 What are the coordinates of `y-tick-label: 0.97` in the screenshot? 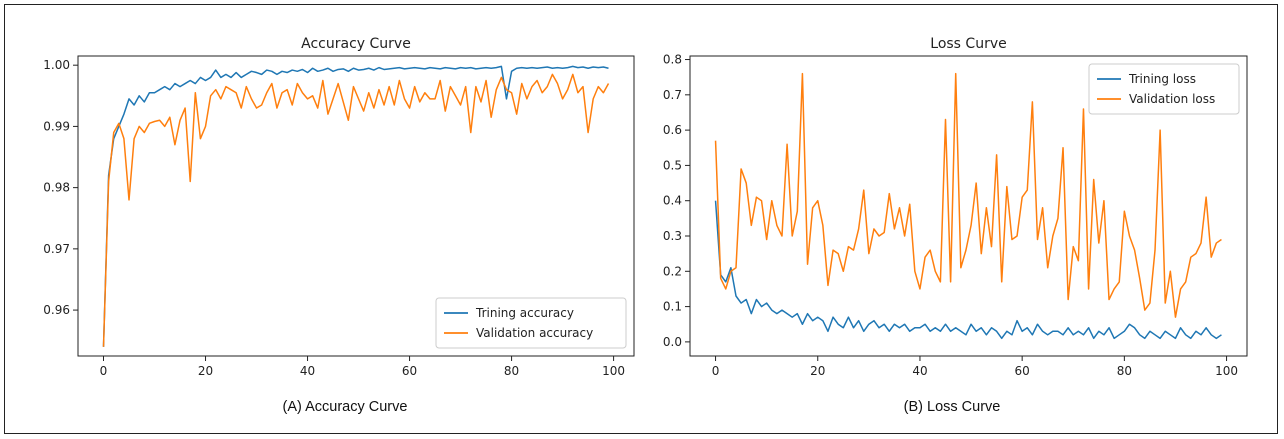 It's located at (56, 249).